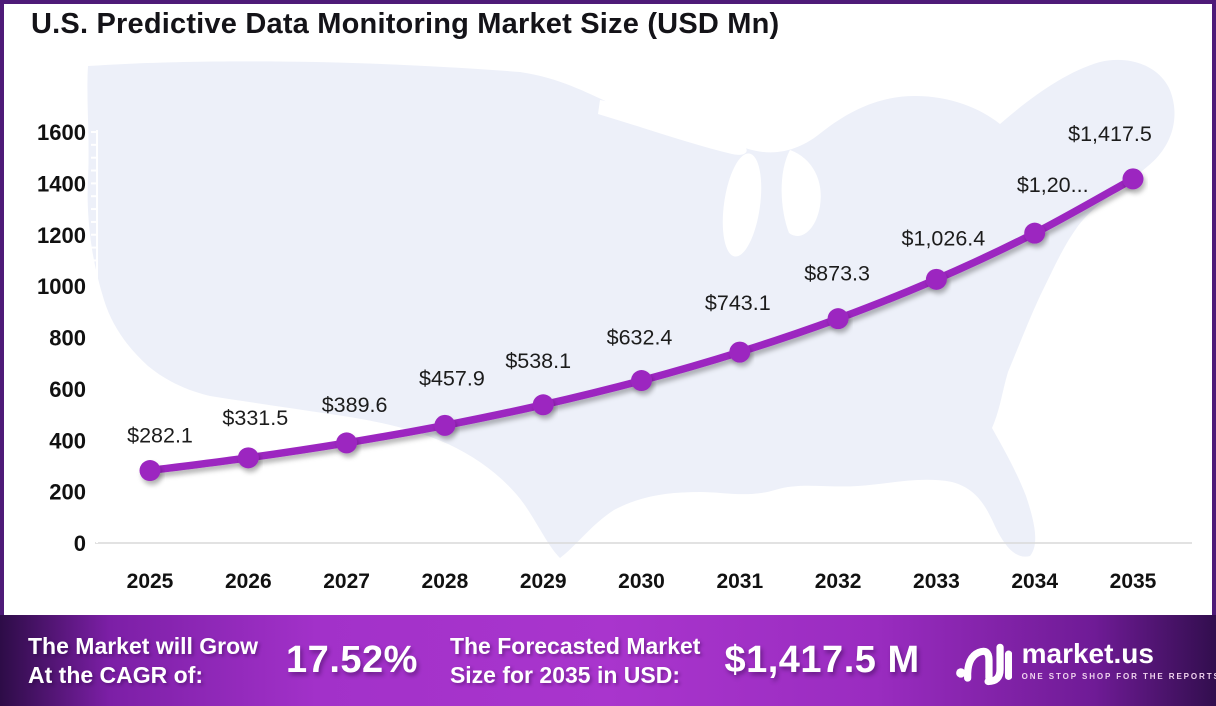 The width and height of the screenshot is (1216, 706). Describe the element at coordinates (452, 378) in the screenshot. I see `data-label-2028: $457.9` at that location.